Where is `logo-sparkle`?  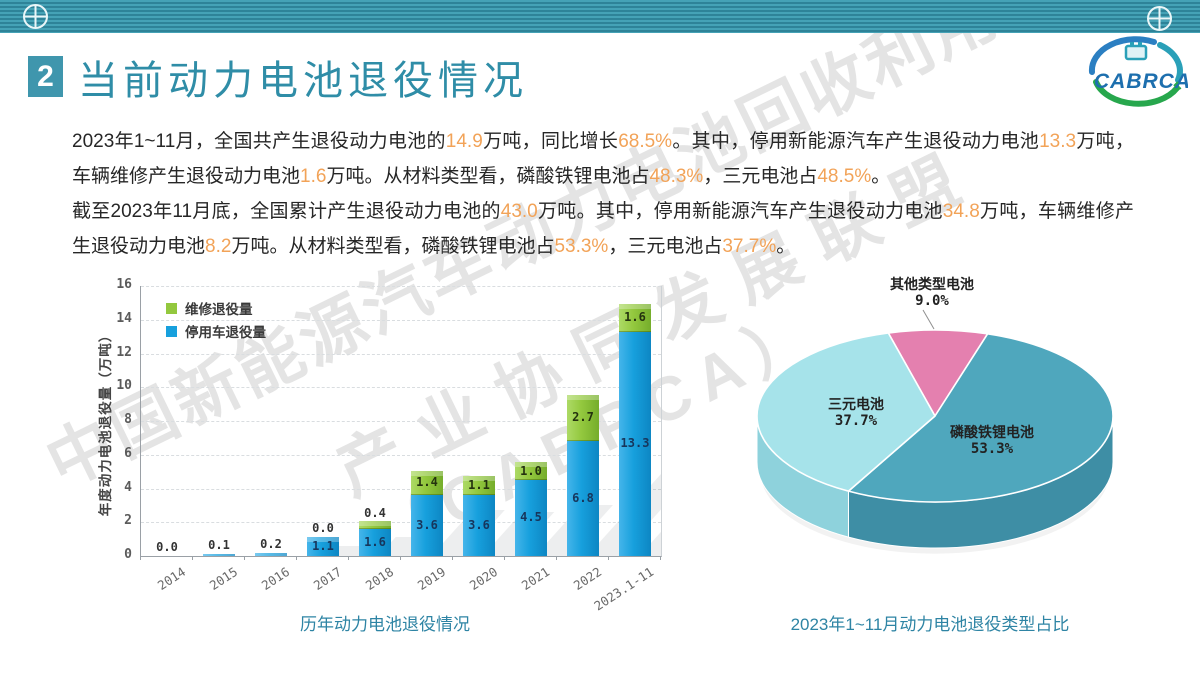 logo-sparkle is located at coordinates (1177, 86).